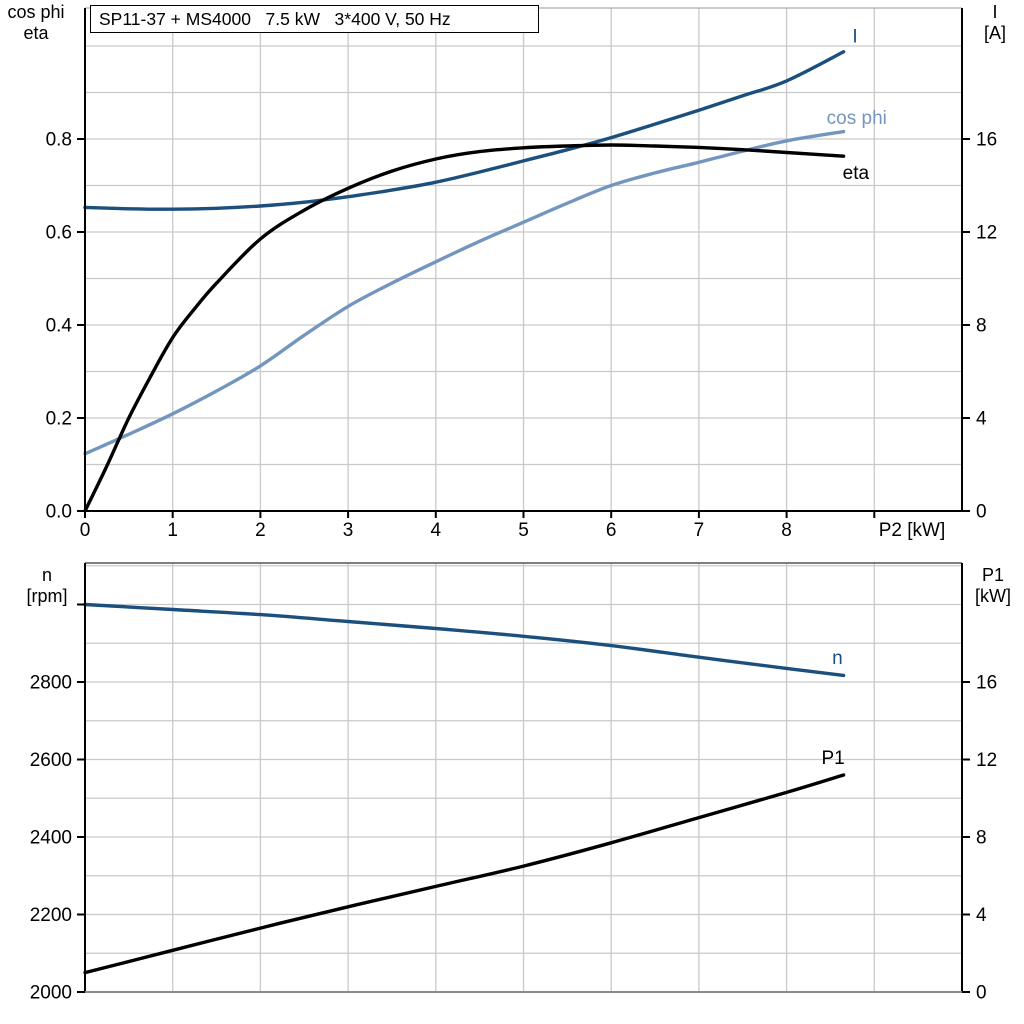 This screenshot has width=1024, height=1024. Describe the element at coordinates (436, 530) in the screenshot. I see `x-tick-label: 4` at that location.